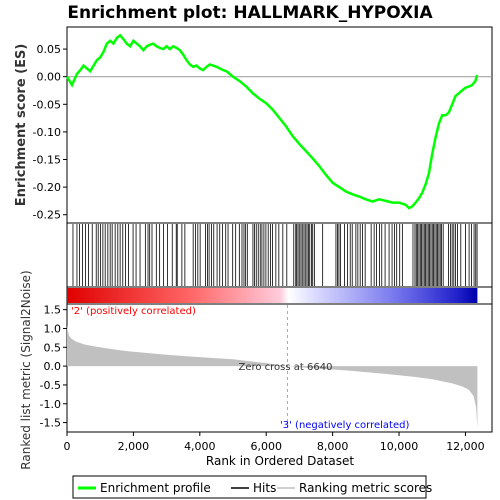 The width and height of the screenshot is (500, 500). Describe the element at coordinates (50, 385) in the screenshot. I see `metric-ytick-label: -0.5` at that location.